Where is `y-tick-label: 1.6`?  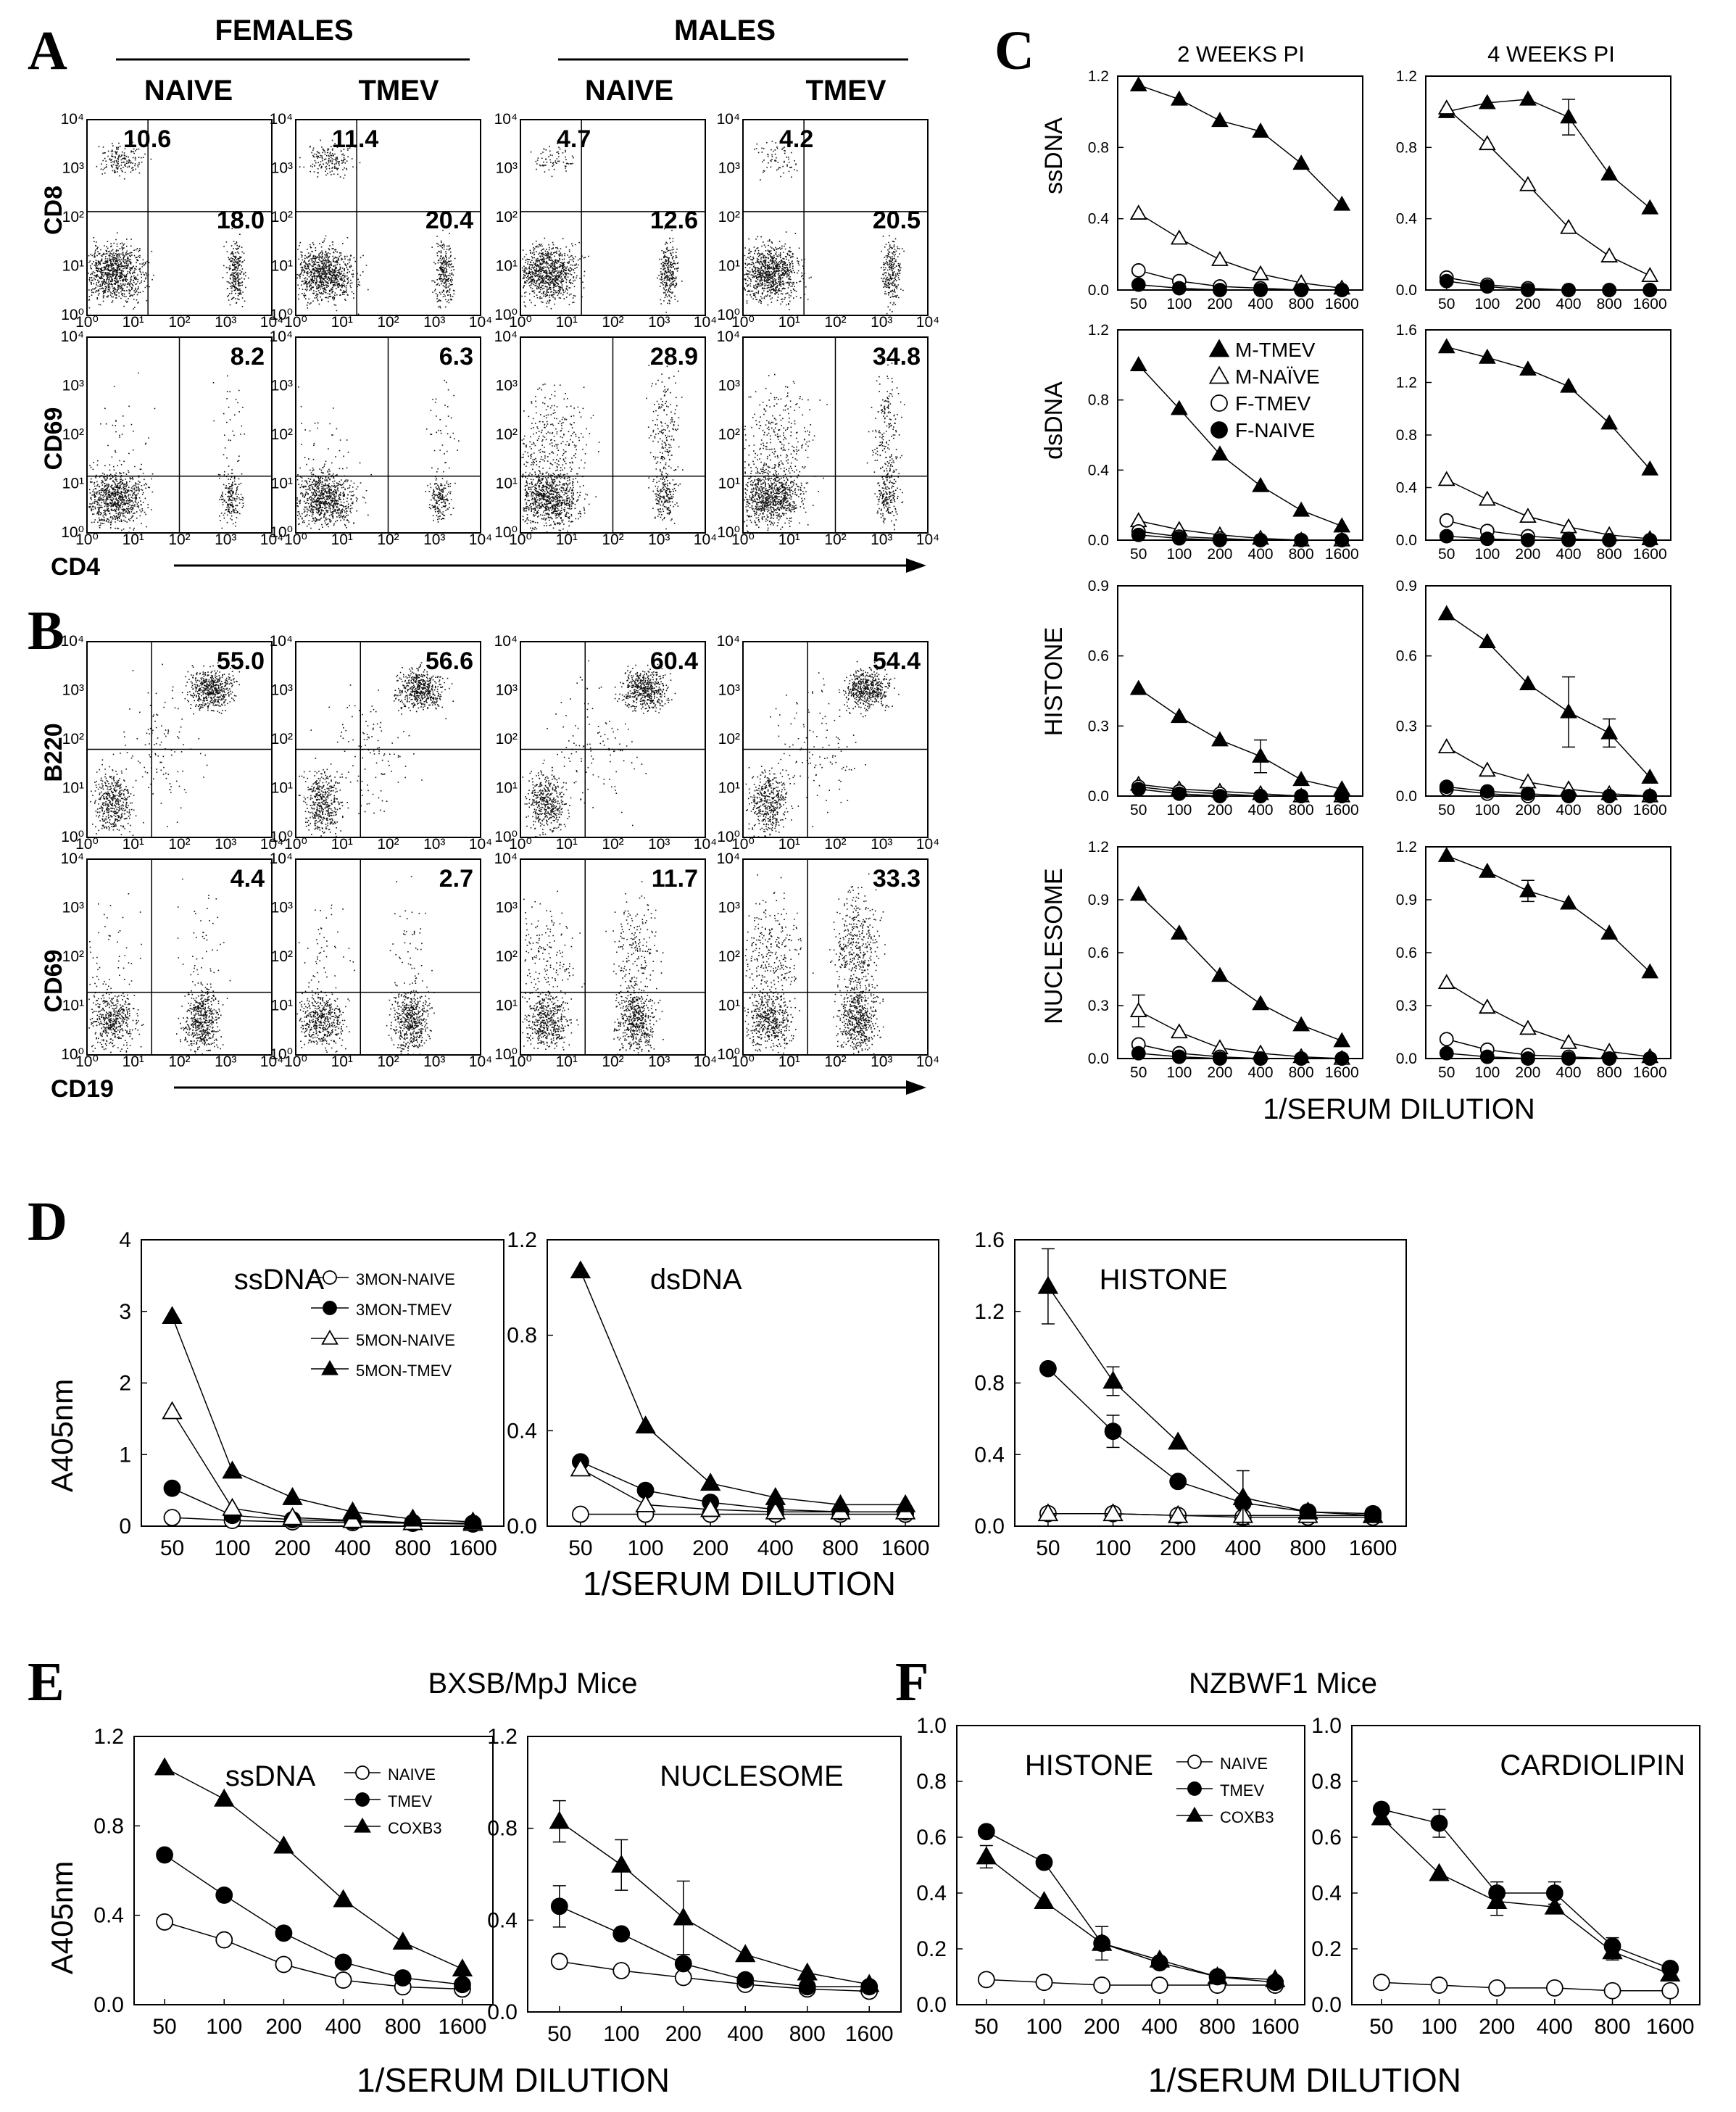
y-tick-label: 1.6 is located at coordinates (990, 1240).